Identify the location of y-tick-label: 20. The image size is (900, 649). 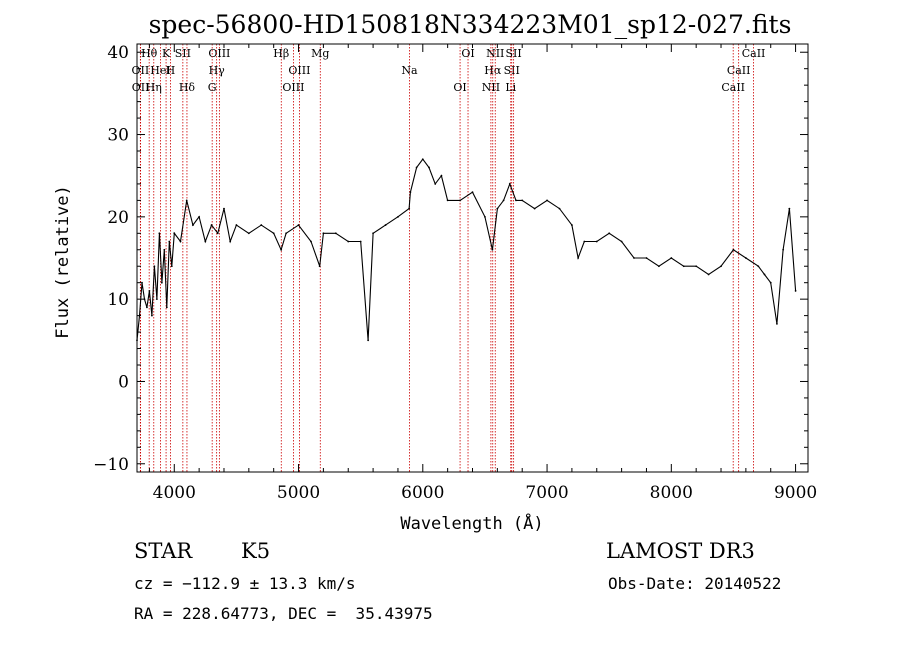
(118, 218).